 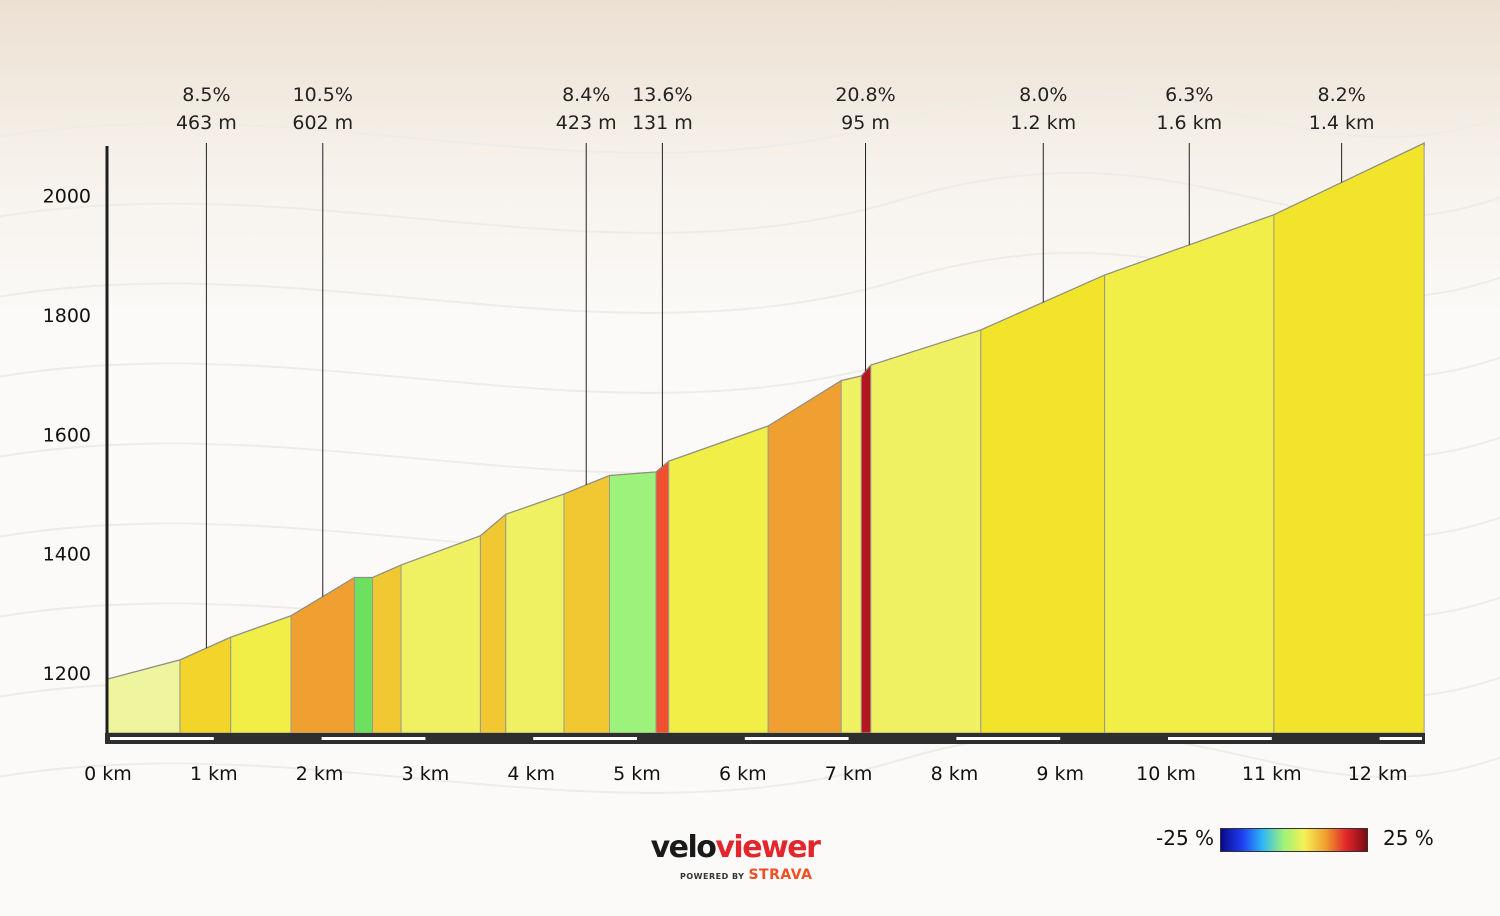 I want to click on legend-max-label: 25 %, so click(x=1408, y=838).